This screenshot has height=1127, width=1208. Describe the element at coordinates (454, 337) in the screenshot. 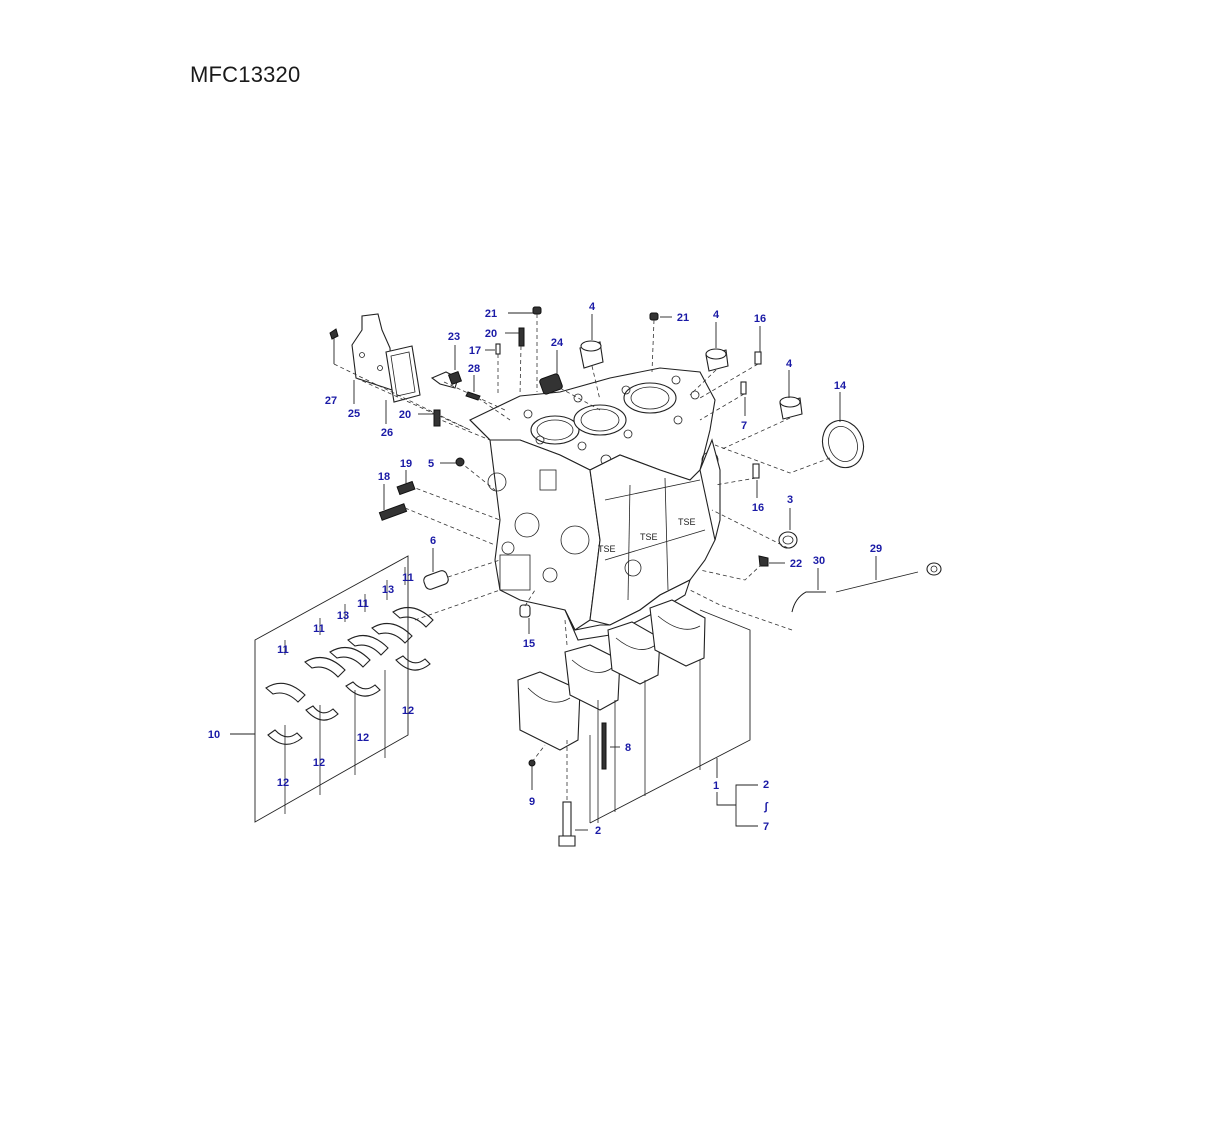

I see `callout-23: 23` at that location.